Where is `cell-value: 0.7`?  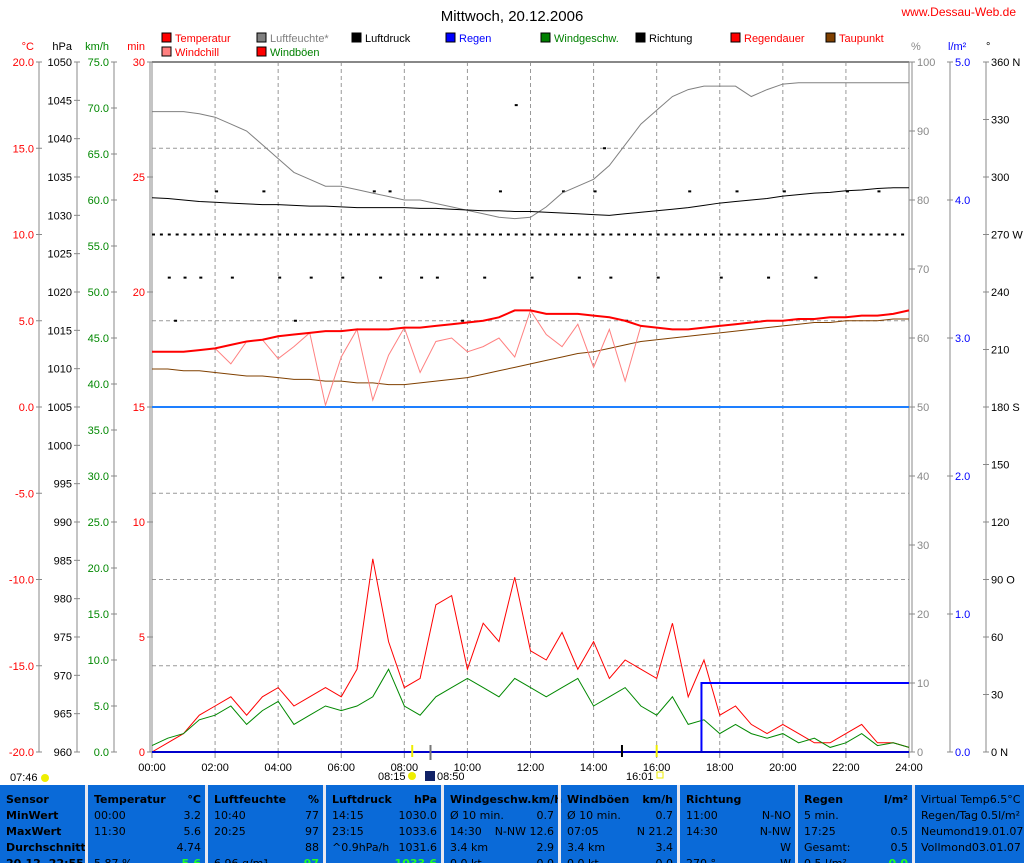 cell-value: 0.7 is located at coordinates (545, 815).